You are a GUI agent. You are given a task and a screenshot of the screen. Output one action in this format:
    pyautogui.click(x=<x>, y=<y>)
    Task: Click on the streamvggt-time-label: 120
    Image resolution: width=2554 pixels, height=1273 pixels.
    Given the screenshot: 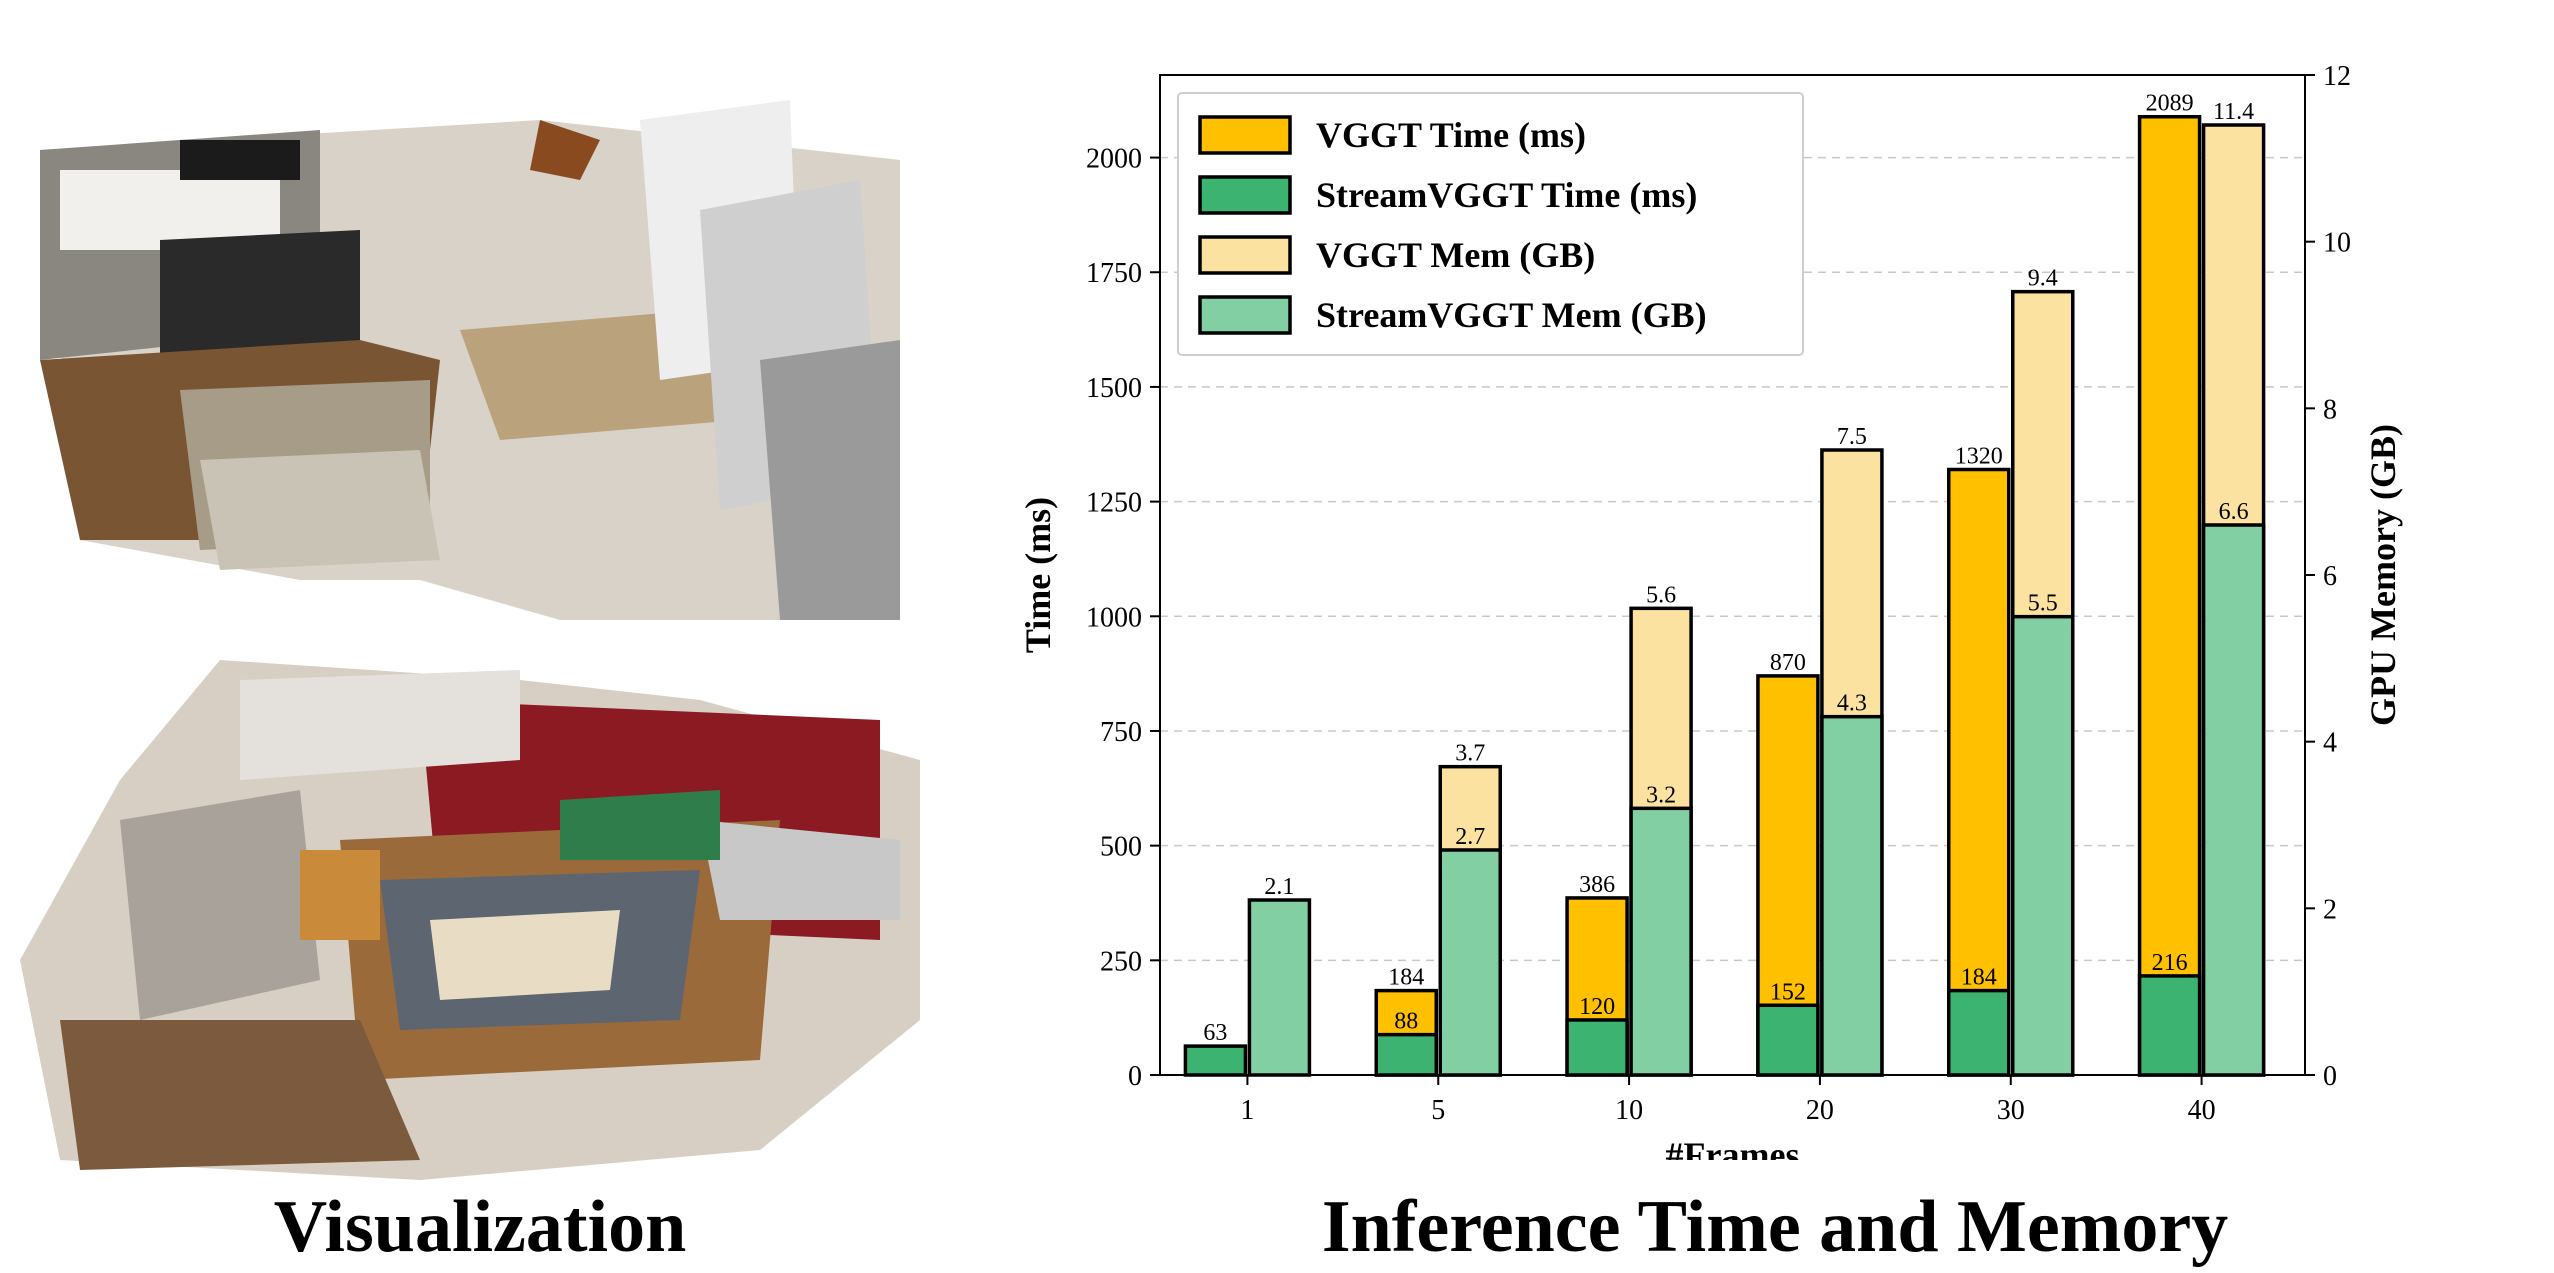 What is the action you would take?
    pyautogui.click(x=1597, y=1007)
    